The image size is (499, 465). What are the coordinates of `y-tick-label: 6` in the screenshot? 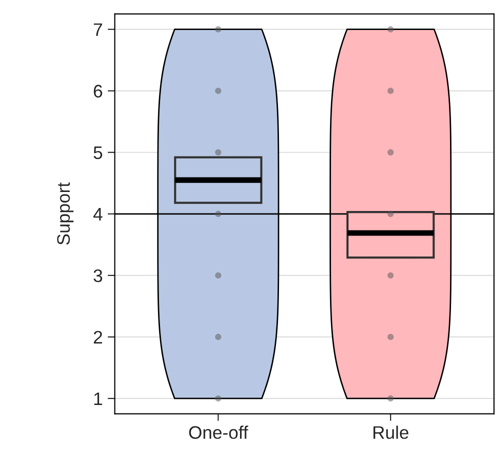 It's located at (98, 91).